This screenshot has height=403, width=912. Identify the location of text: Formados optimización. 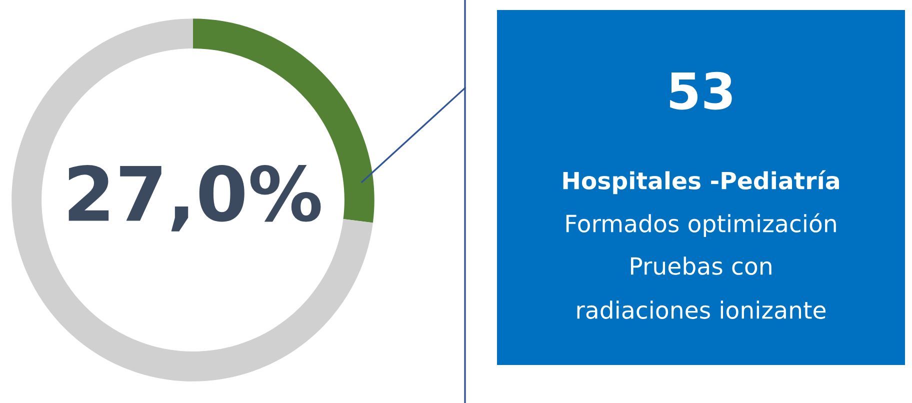
(701, 225).